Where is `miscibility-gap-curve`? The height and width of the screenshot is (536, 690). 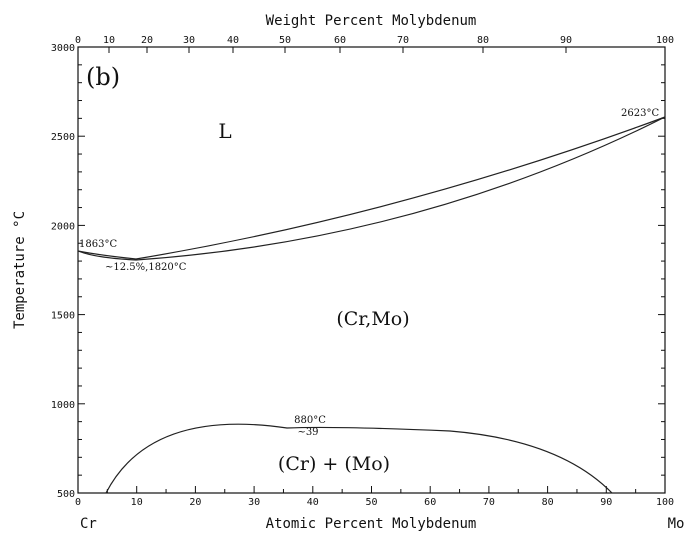
miscibility-gap-curve is located at coordinates (359, 458).